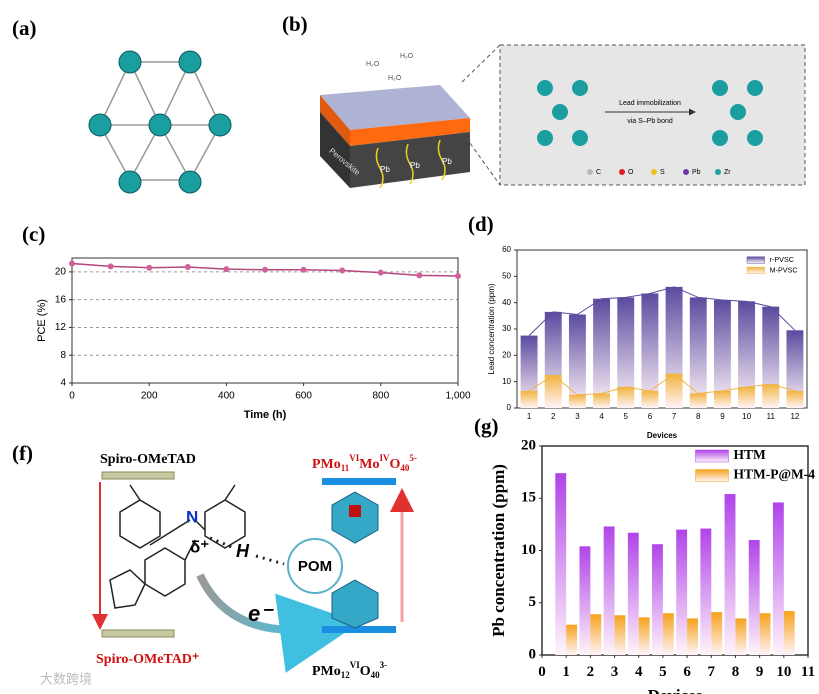 Image resolution: width=819 pixels, height=694 pixels. Describe the element at coordinates (771, 416) in the screenshot. I see `x-tick-label: 11` at that location.